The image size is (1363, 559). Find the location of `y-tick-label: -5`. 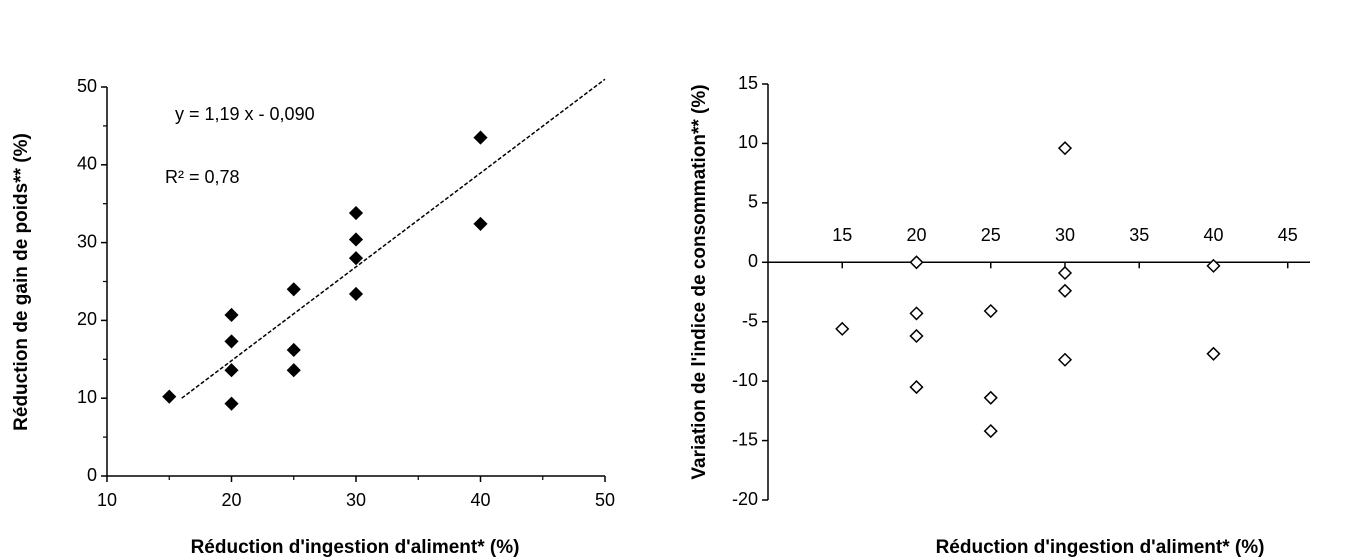

y-tick-label: -5 is located at coordinates (750, 320).